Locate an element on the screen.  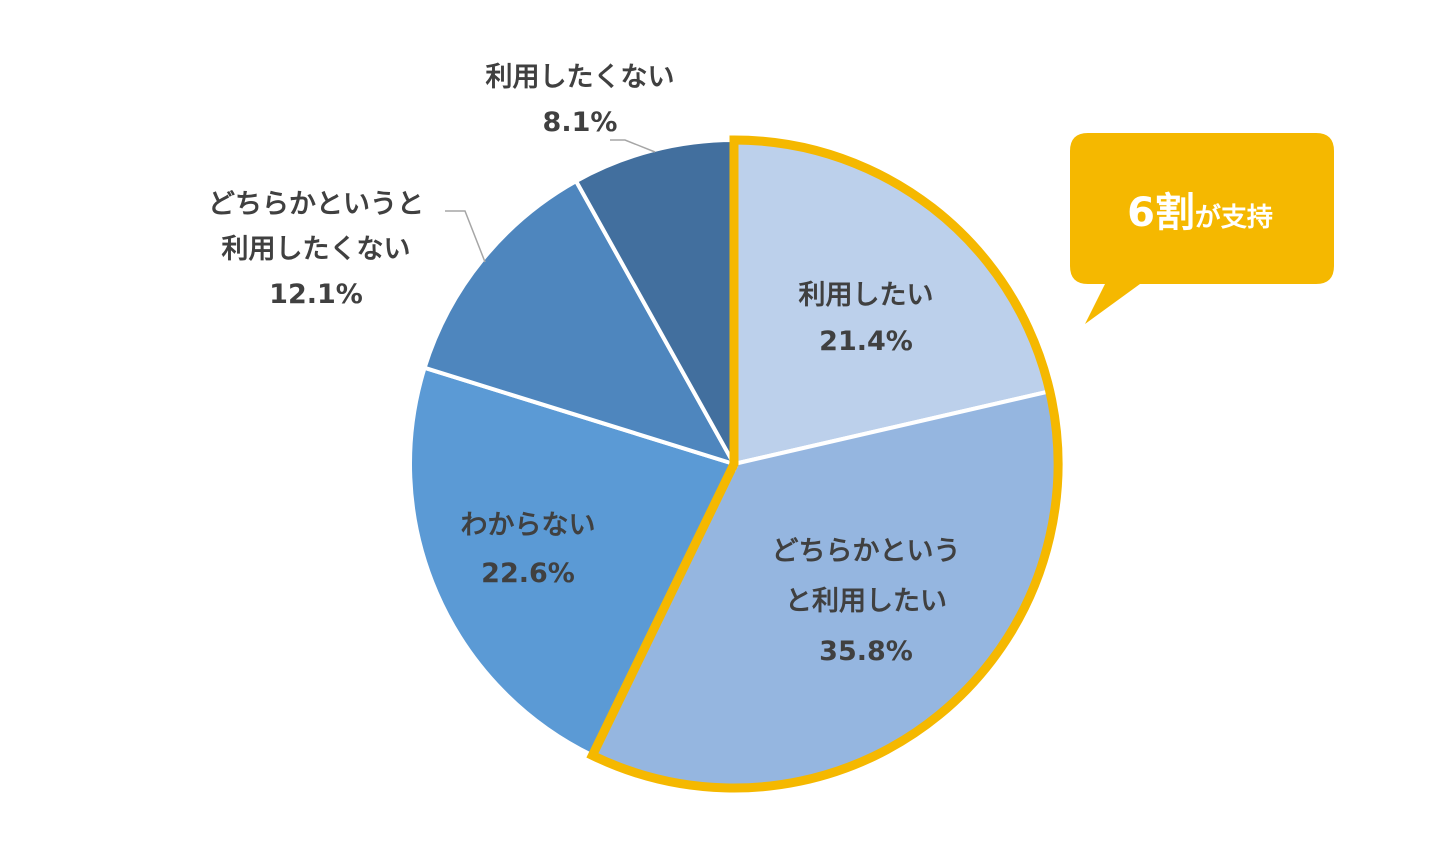
slice-category-label: と利用したい is located at coordinates (866, 601).